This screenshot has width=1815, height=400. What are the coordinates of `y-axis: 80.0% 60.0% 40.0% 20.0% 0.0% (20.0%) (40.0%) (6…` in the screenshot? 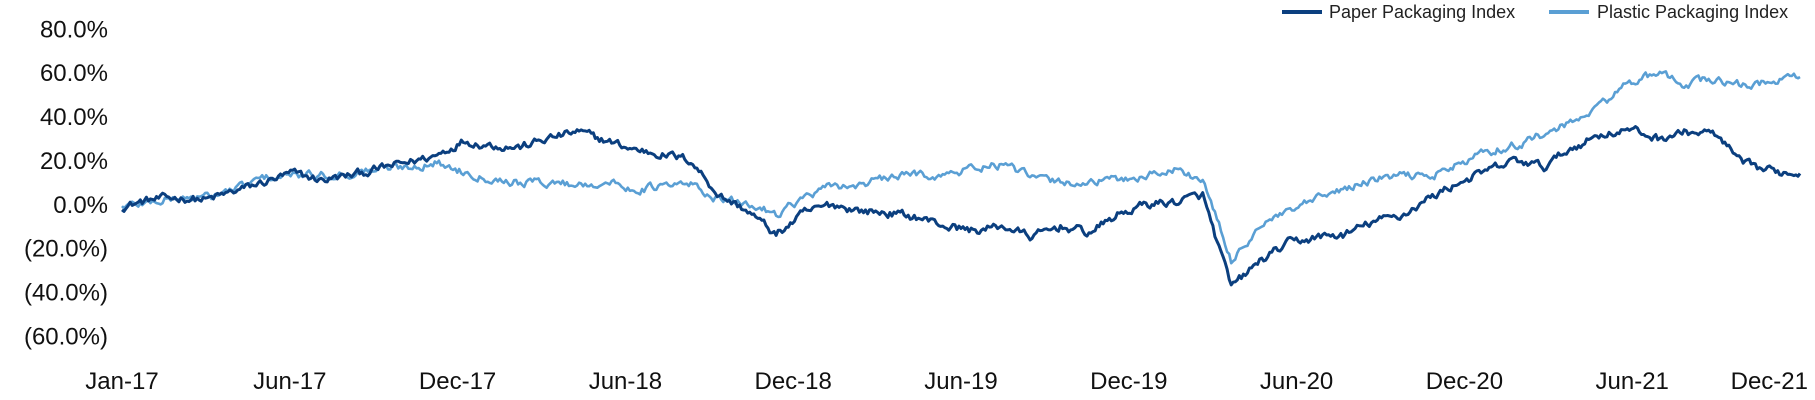 It's located at (66, 183).